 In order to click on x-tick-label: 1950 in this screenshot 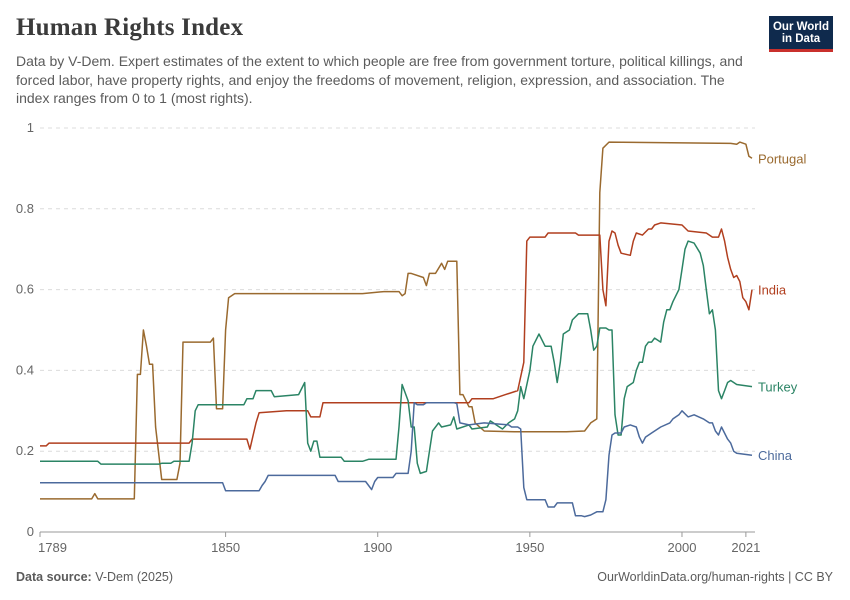, I will do `click(529, 547)`.